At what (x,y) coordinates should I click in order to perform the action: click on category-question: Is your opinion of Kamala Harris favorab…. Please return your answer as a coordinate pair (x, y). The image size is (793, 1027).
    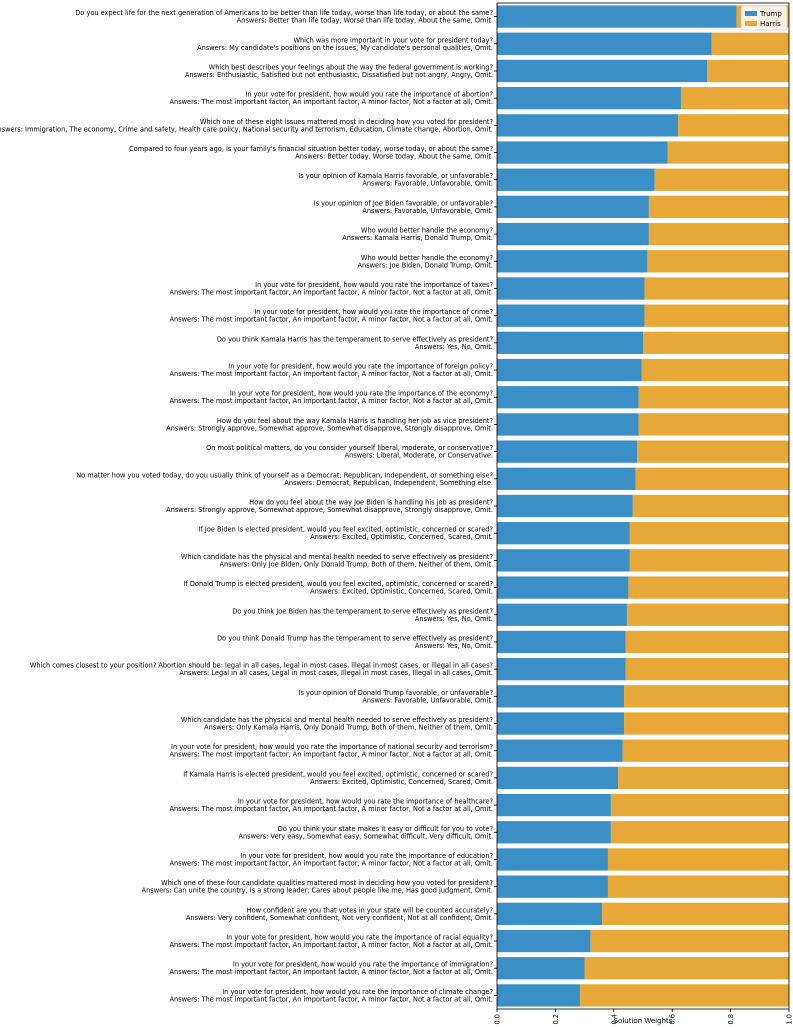
    Looking at the image, I should click on (395, 176).